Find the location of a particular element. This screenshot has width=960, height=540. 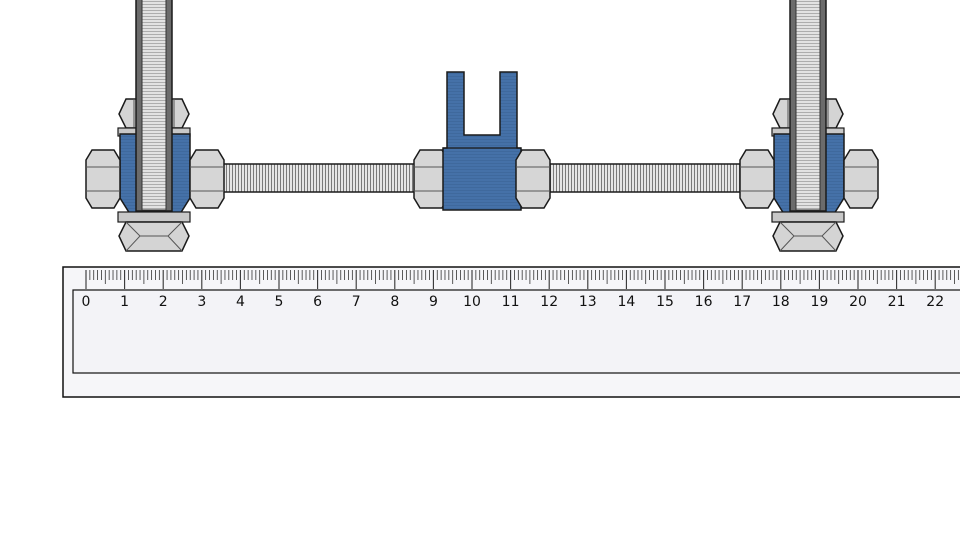

ruler-label: 16 is located at coordinates (704, 302).